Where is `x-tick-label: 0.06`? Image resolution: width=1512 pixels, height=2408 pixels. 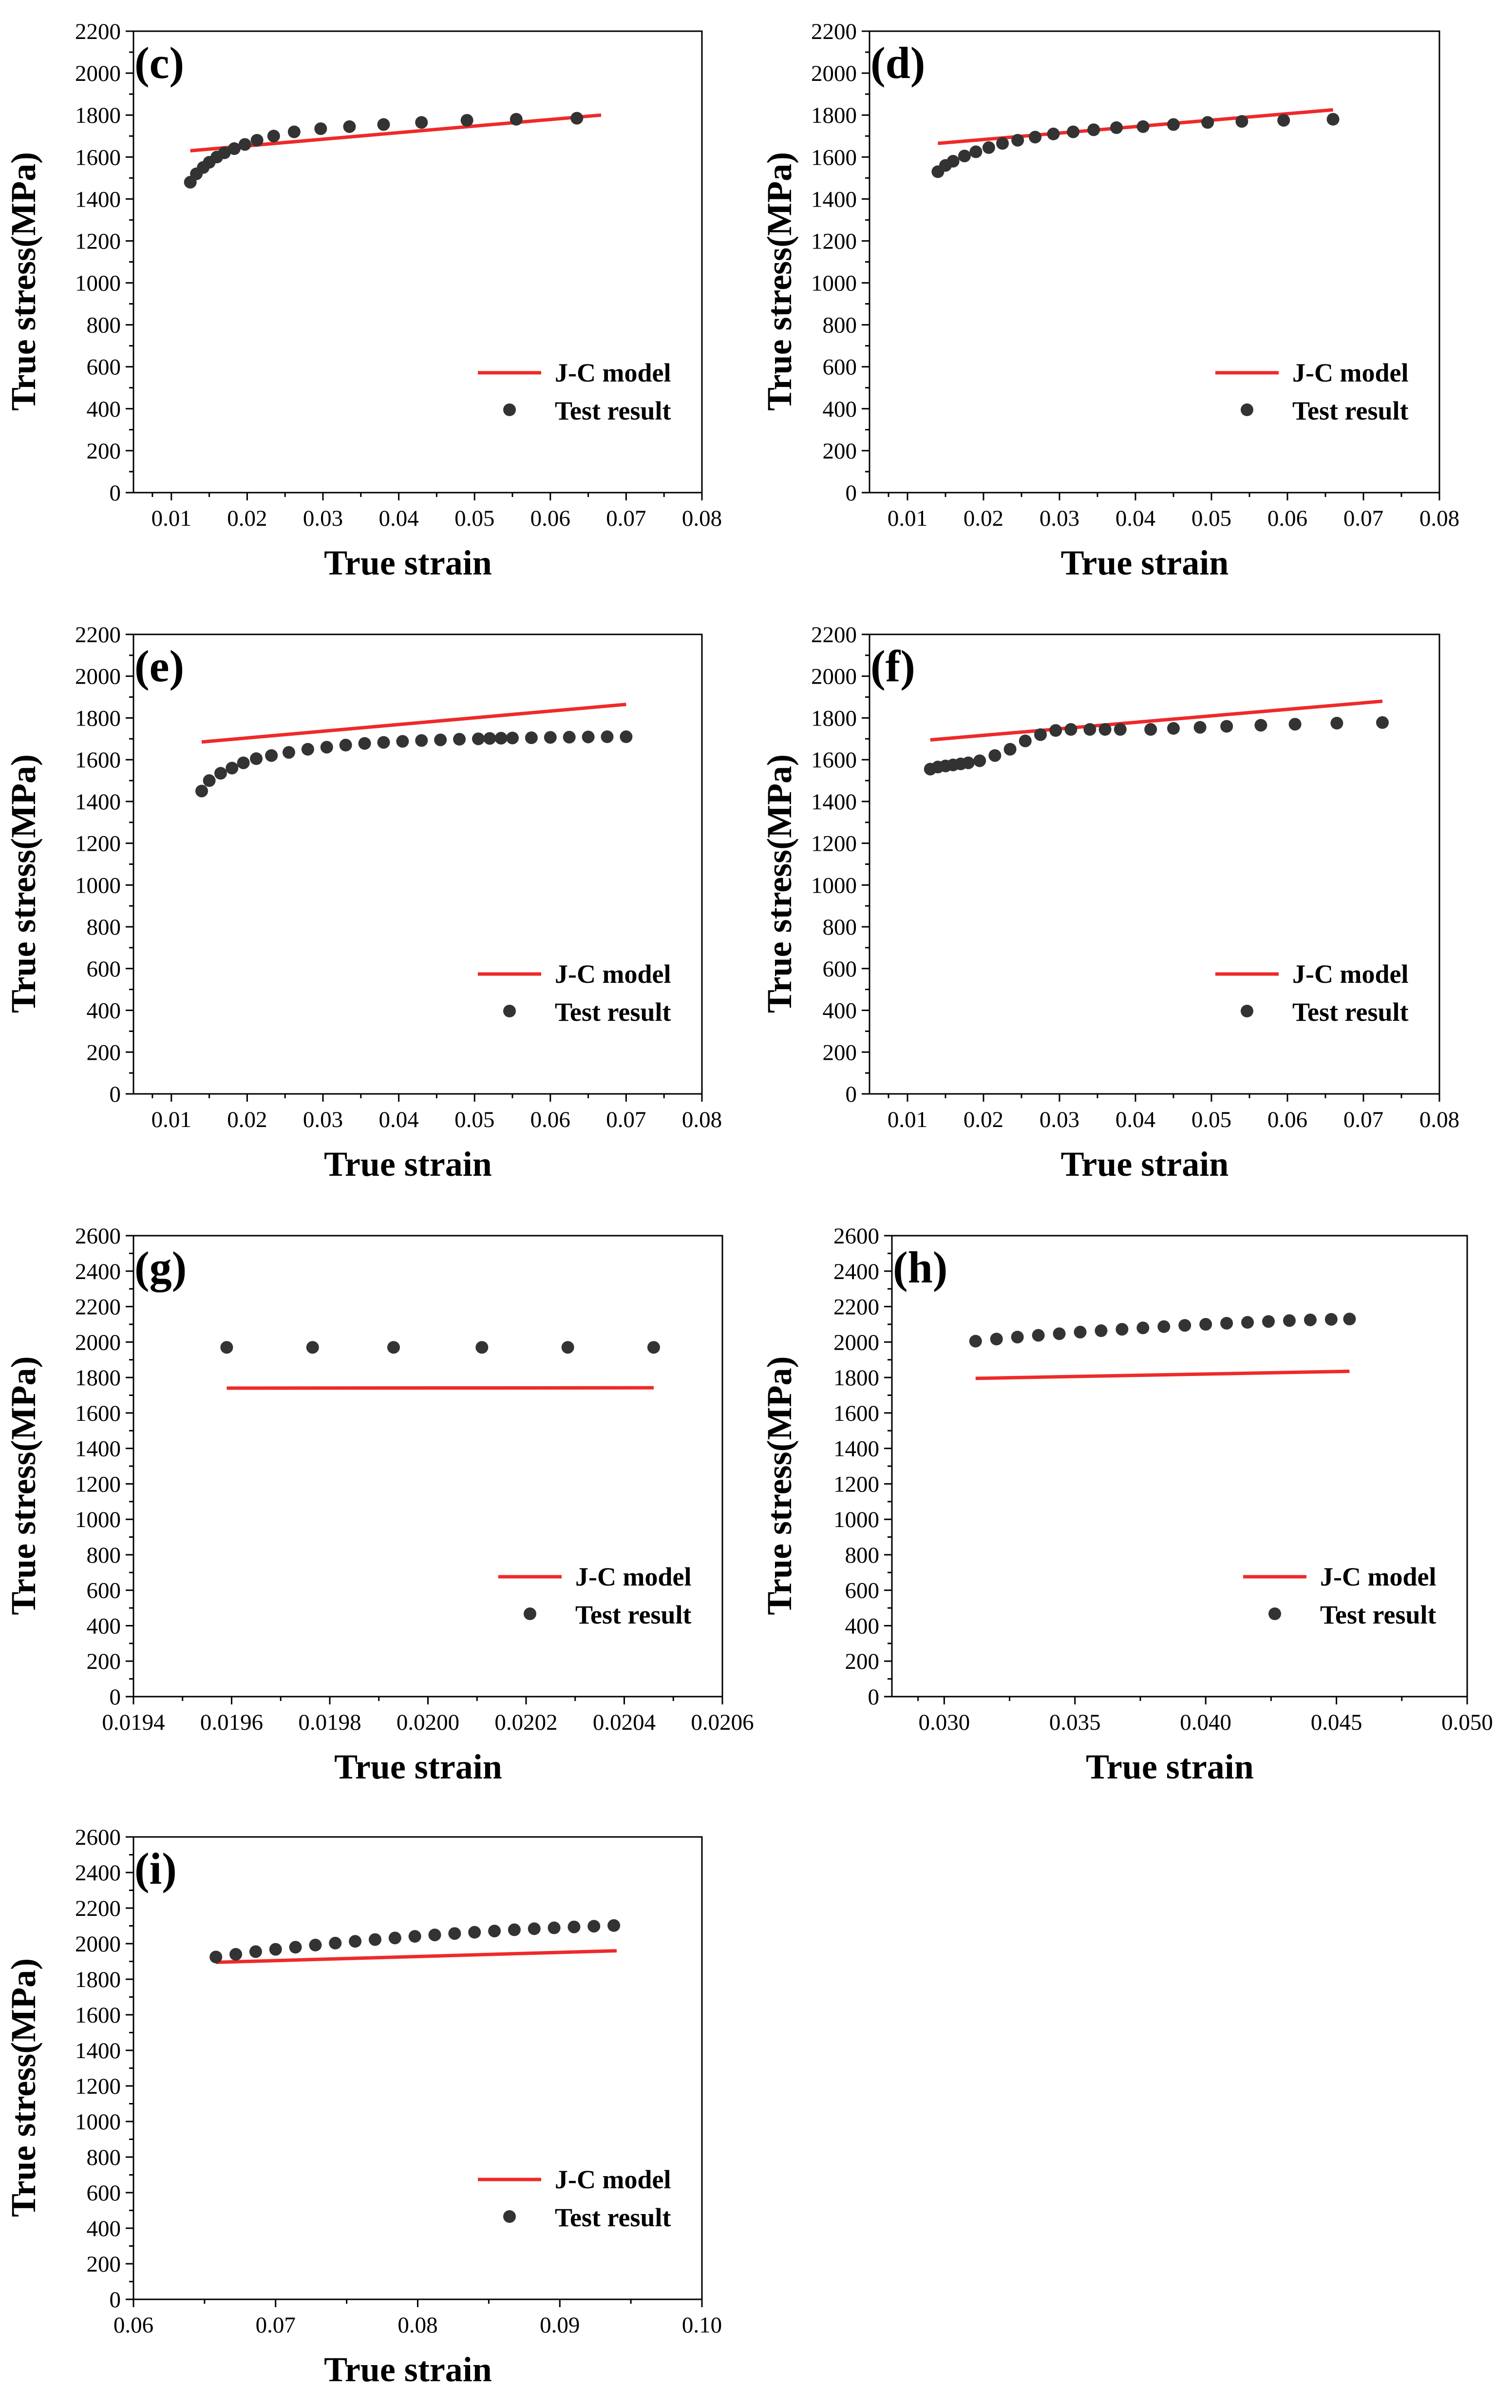
x-tick-label: 0.06 is located at coordinates (550, 518).